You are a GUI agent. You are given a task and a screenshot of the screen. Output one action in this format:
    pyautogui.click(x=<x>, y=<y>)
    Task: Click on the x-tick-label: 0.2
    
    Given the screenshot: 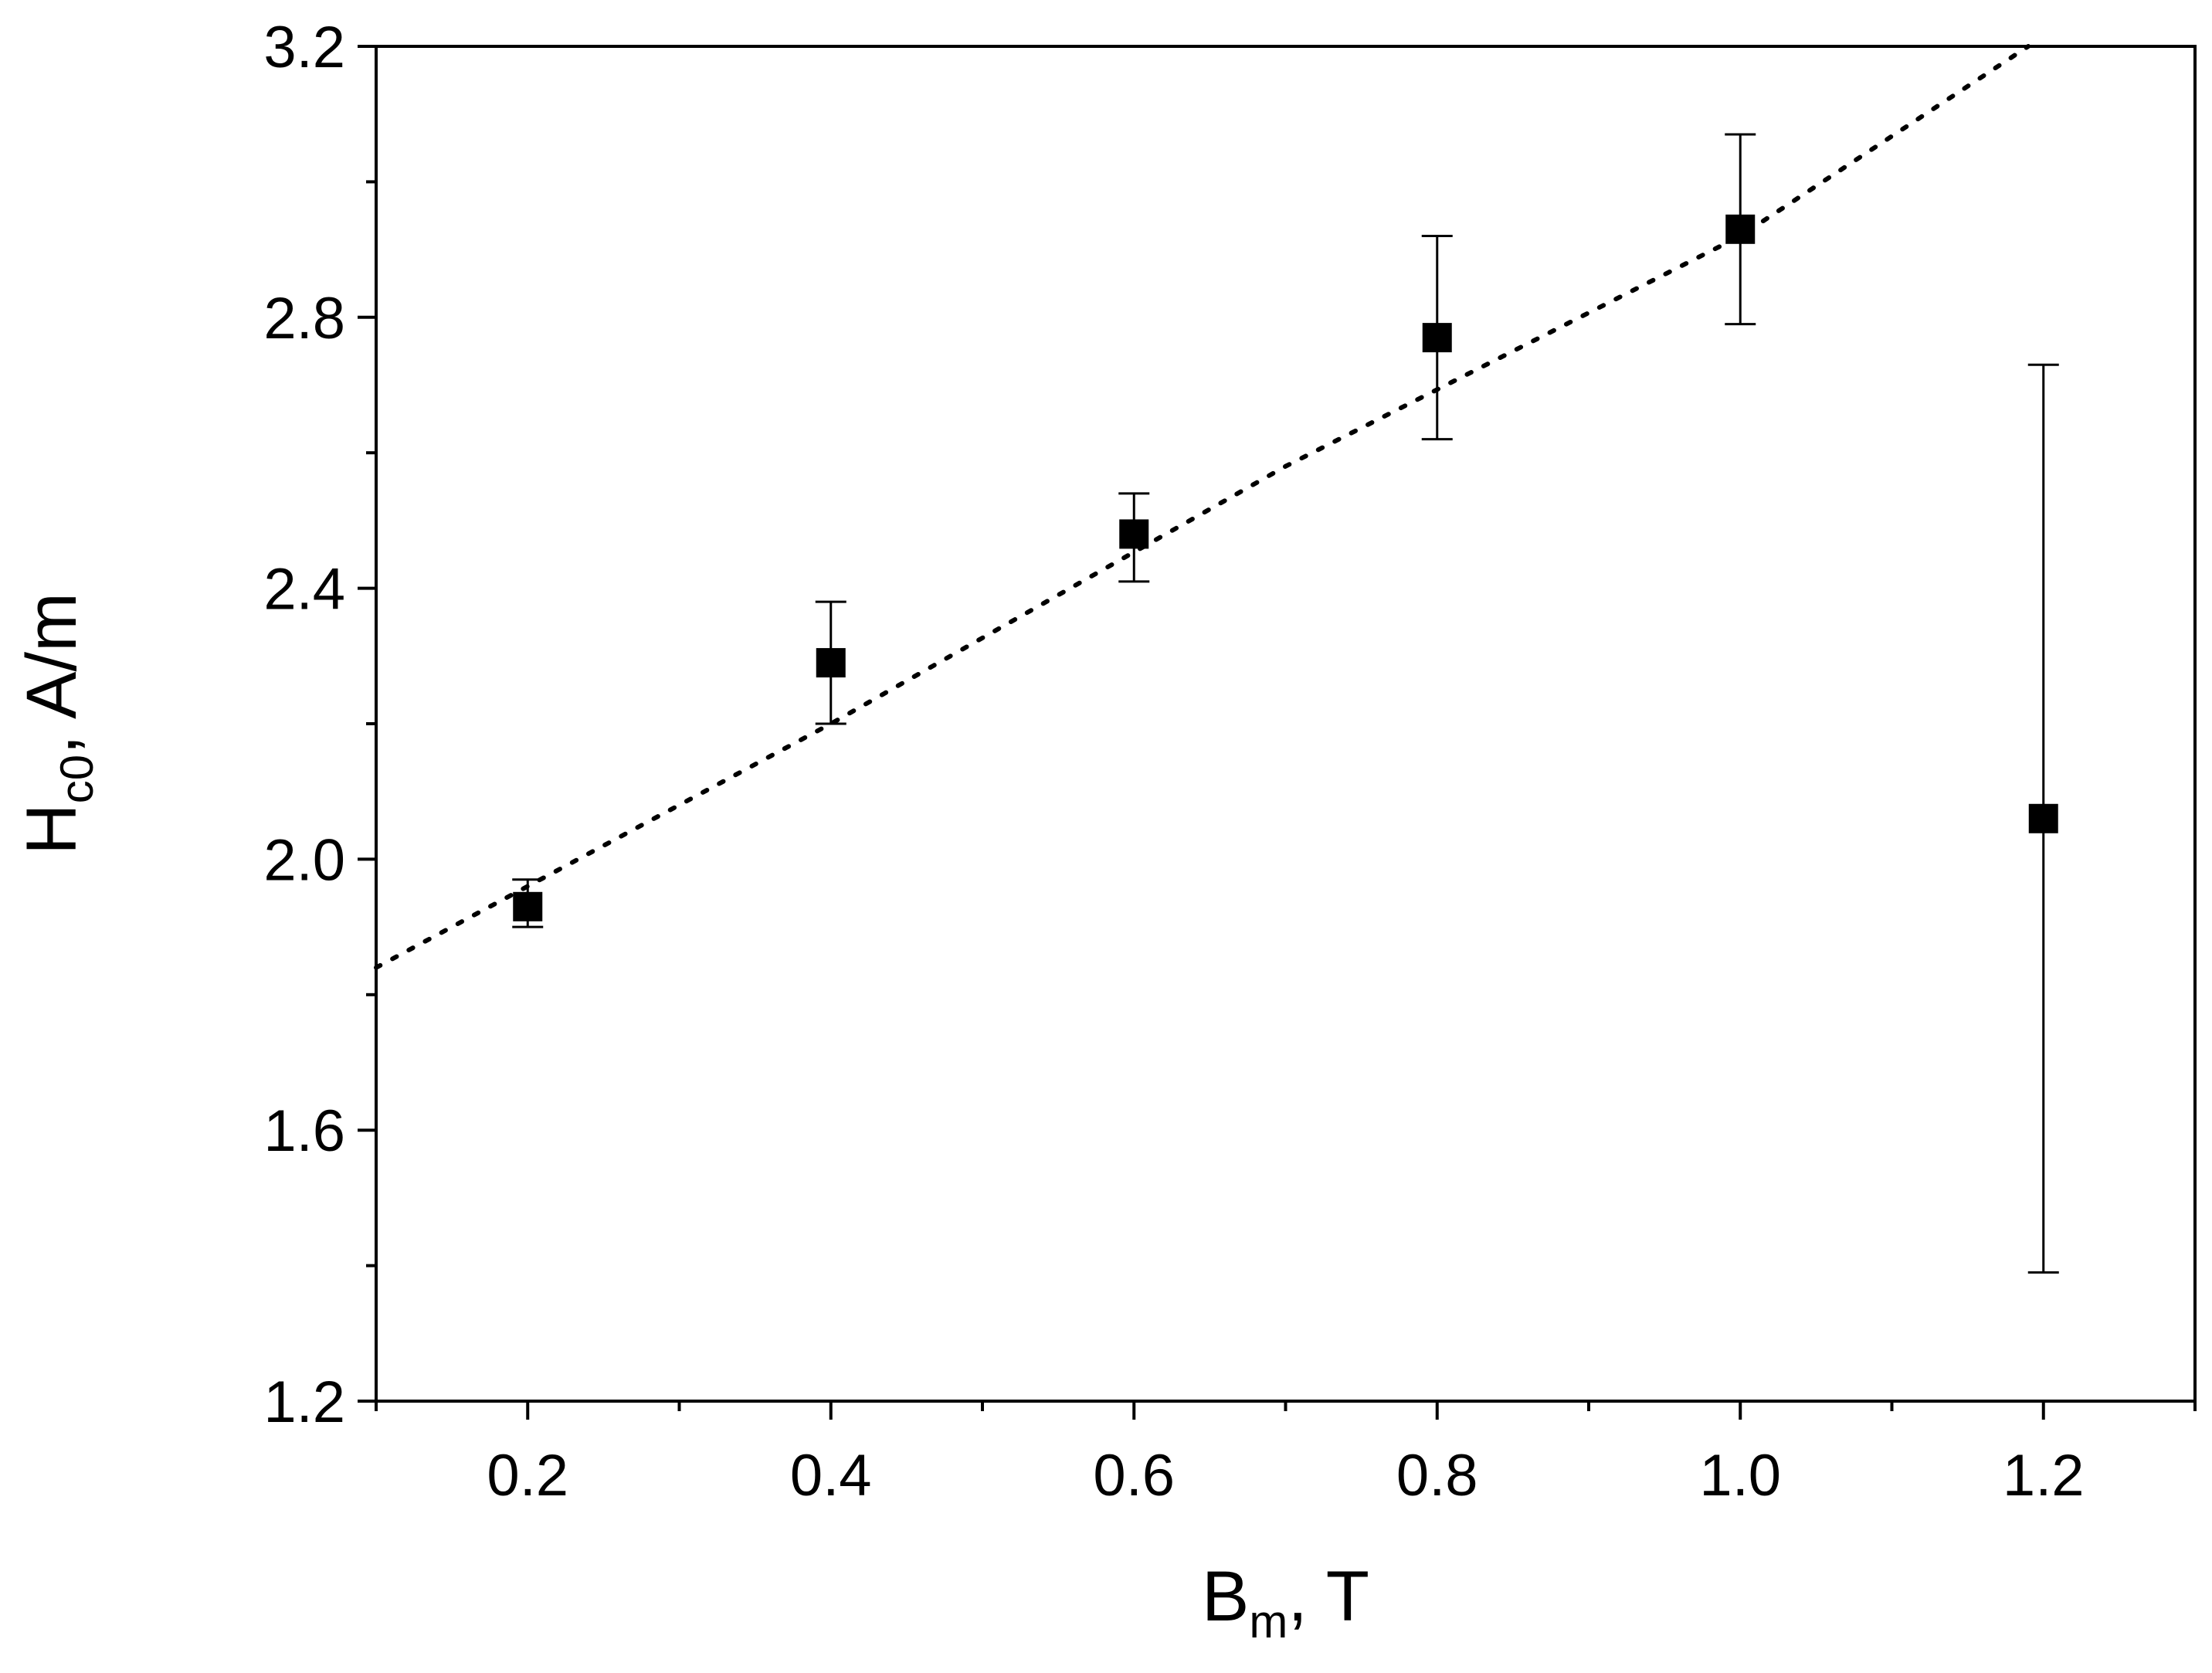 What is the action you would take?
    pyautogui.click(x=527, y=1475)
    